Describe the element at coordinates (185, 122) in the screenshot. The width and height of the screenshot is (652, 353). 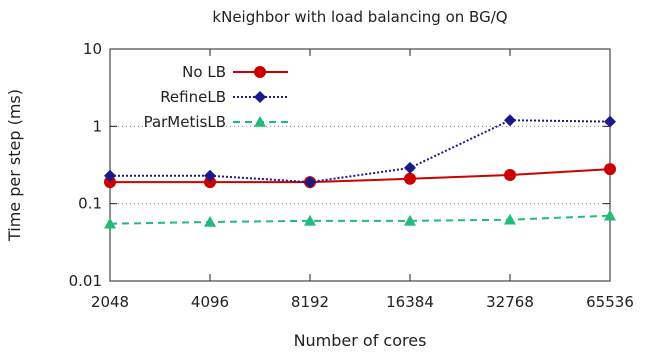
I see `legend-label: ParMetisLB` at that location.